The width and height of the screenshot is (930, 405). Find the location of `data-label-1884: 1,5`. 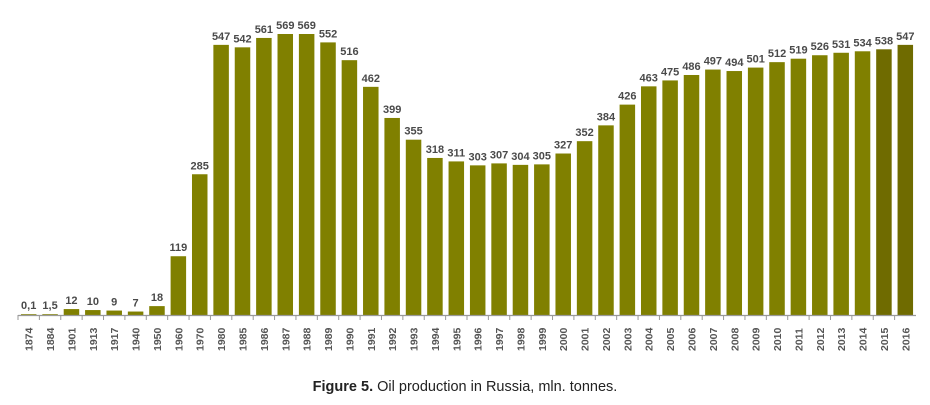

data-label-1884: 1,5 is located at coordinates (49, 306).